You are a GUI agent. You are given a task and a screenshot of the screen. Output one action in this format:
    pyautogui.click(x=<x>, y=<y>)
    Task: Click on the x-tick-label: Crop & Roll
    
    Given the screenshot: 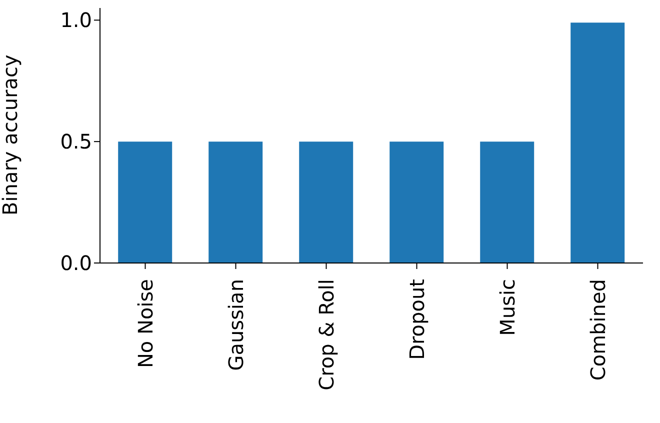 What is the action you would take?
    pyautogui.click(x=326, y=334)
    